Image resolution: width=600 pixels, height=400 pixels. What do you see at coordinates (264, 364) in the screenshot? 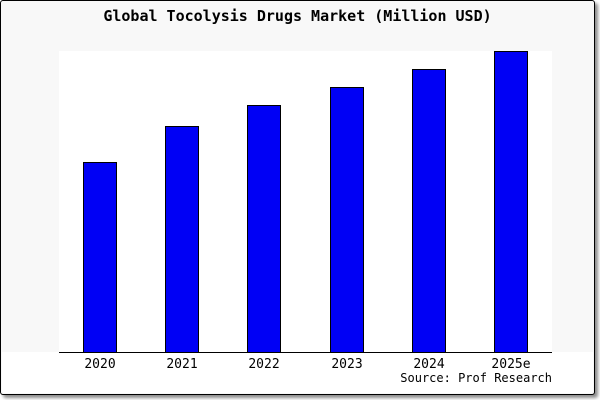
I see `x-axis-label-2022: 2022` at bounding box center [264, 364].